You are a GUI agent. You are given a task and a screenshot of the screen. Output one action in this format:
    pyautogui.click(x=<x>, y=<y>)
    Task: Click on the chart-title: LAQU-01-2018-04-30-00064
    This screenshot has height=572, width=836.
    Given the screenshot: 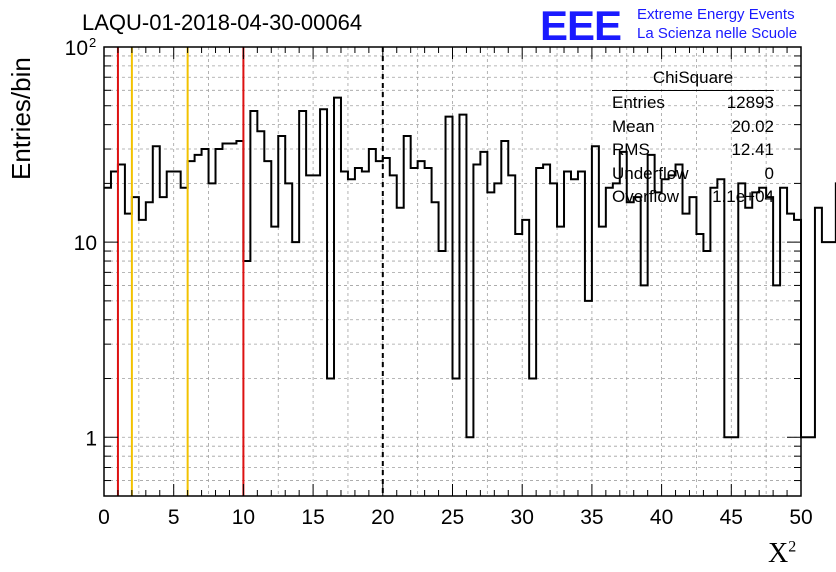 What is the action you would take?
    pyautogui.click(x=222, y=22)
    